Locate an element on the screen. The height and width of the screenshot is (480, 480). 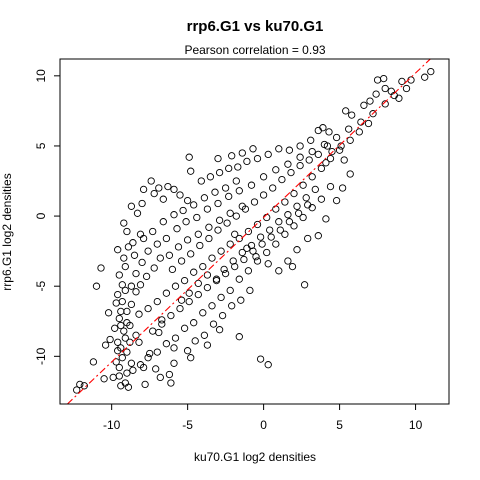
y-axis: -10 -5 0 5 10 is located at coordinates (47, 217).